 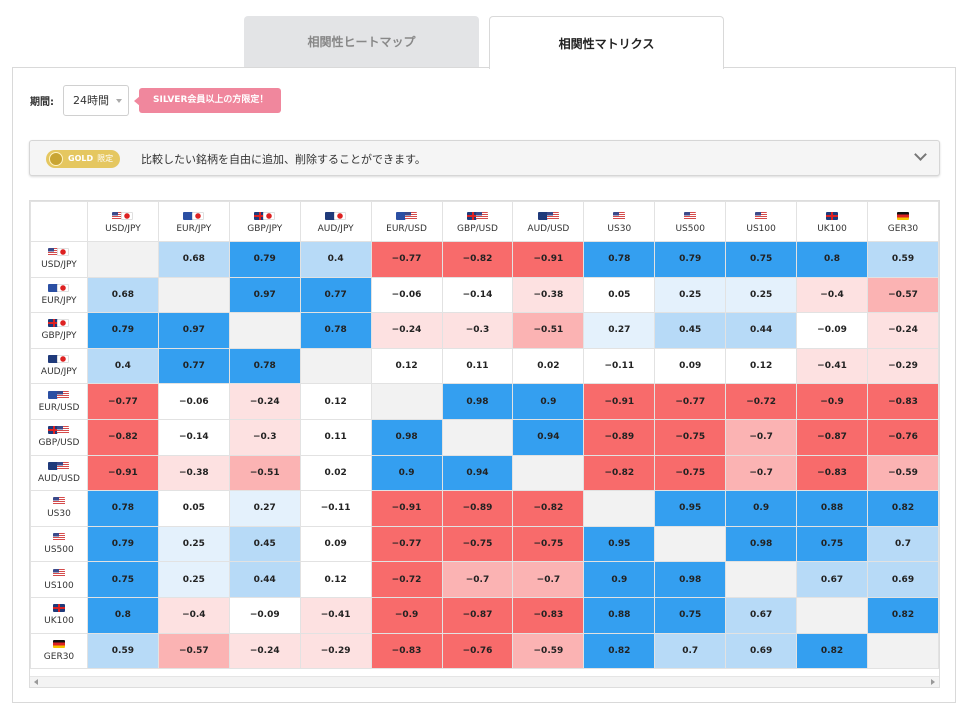 I want to click on correlation-cell: 0.05, so click(x=193, y=508).